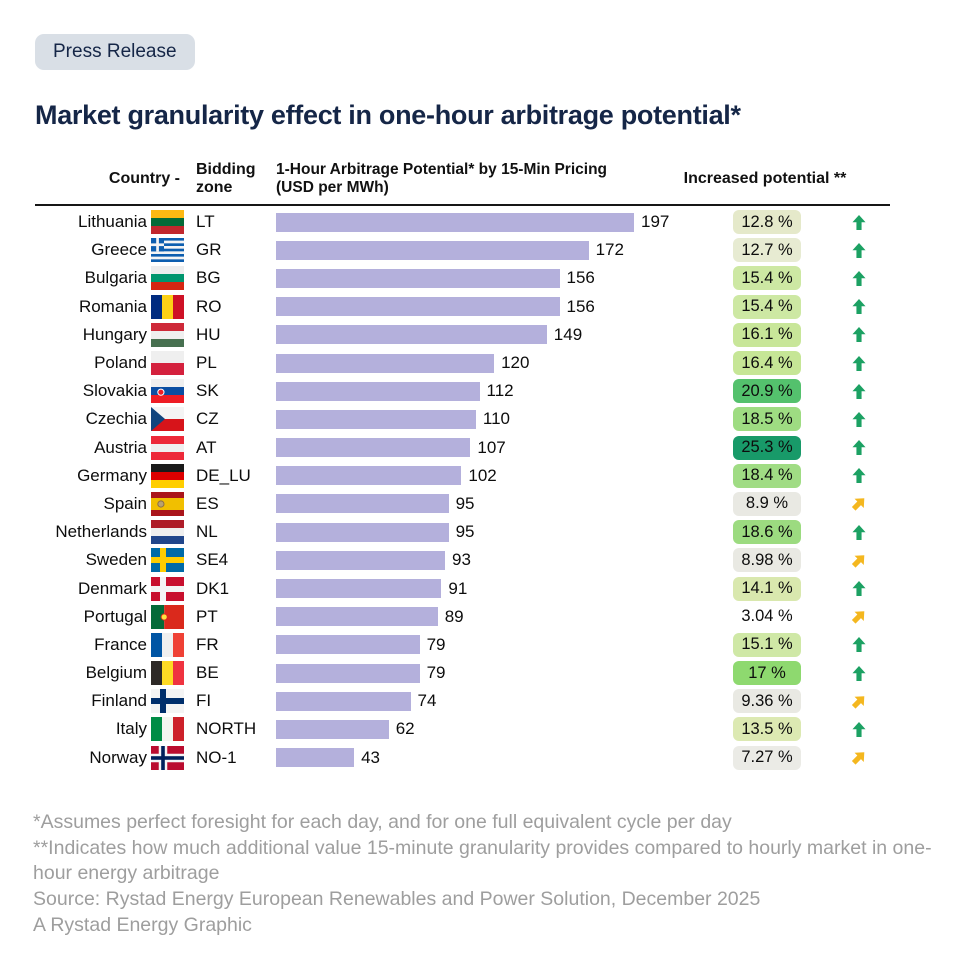 The width and height of the screenshot is (960, 960). Describe the element at coordinates (120, 644) in the screenshot. I see `country-label: France` at that location.